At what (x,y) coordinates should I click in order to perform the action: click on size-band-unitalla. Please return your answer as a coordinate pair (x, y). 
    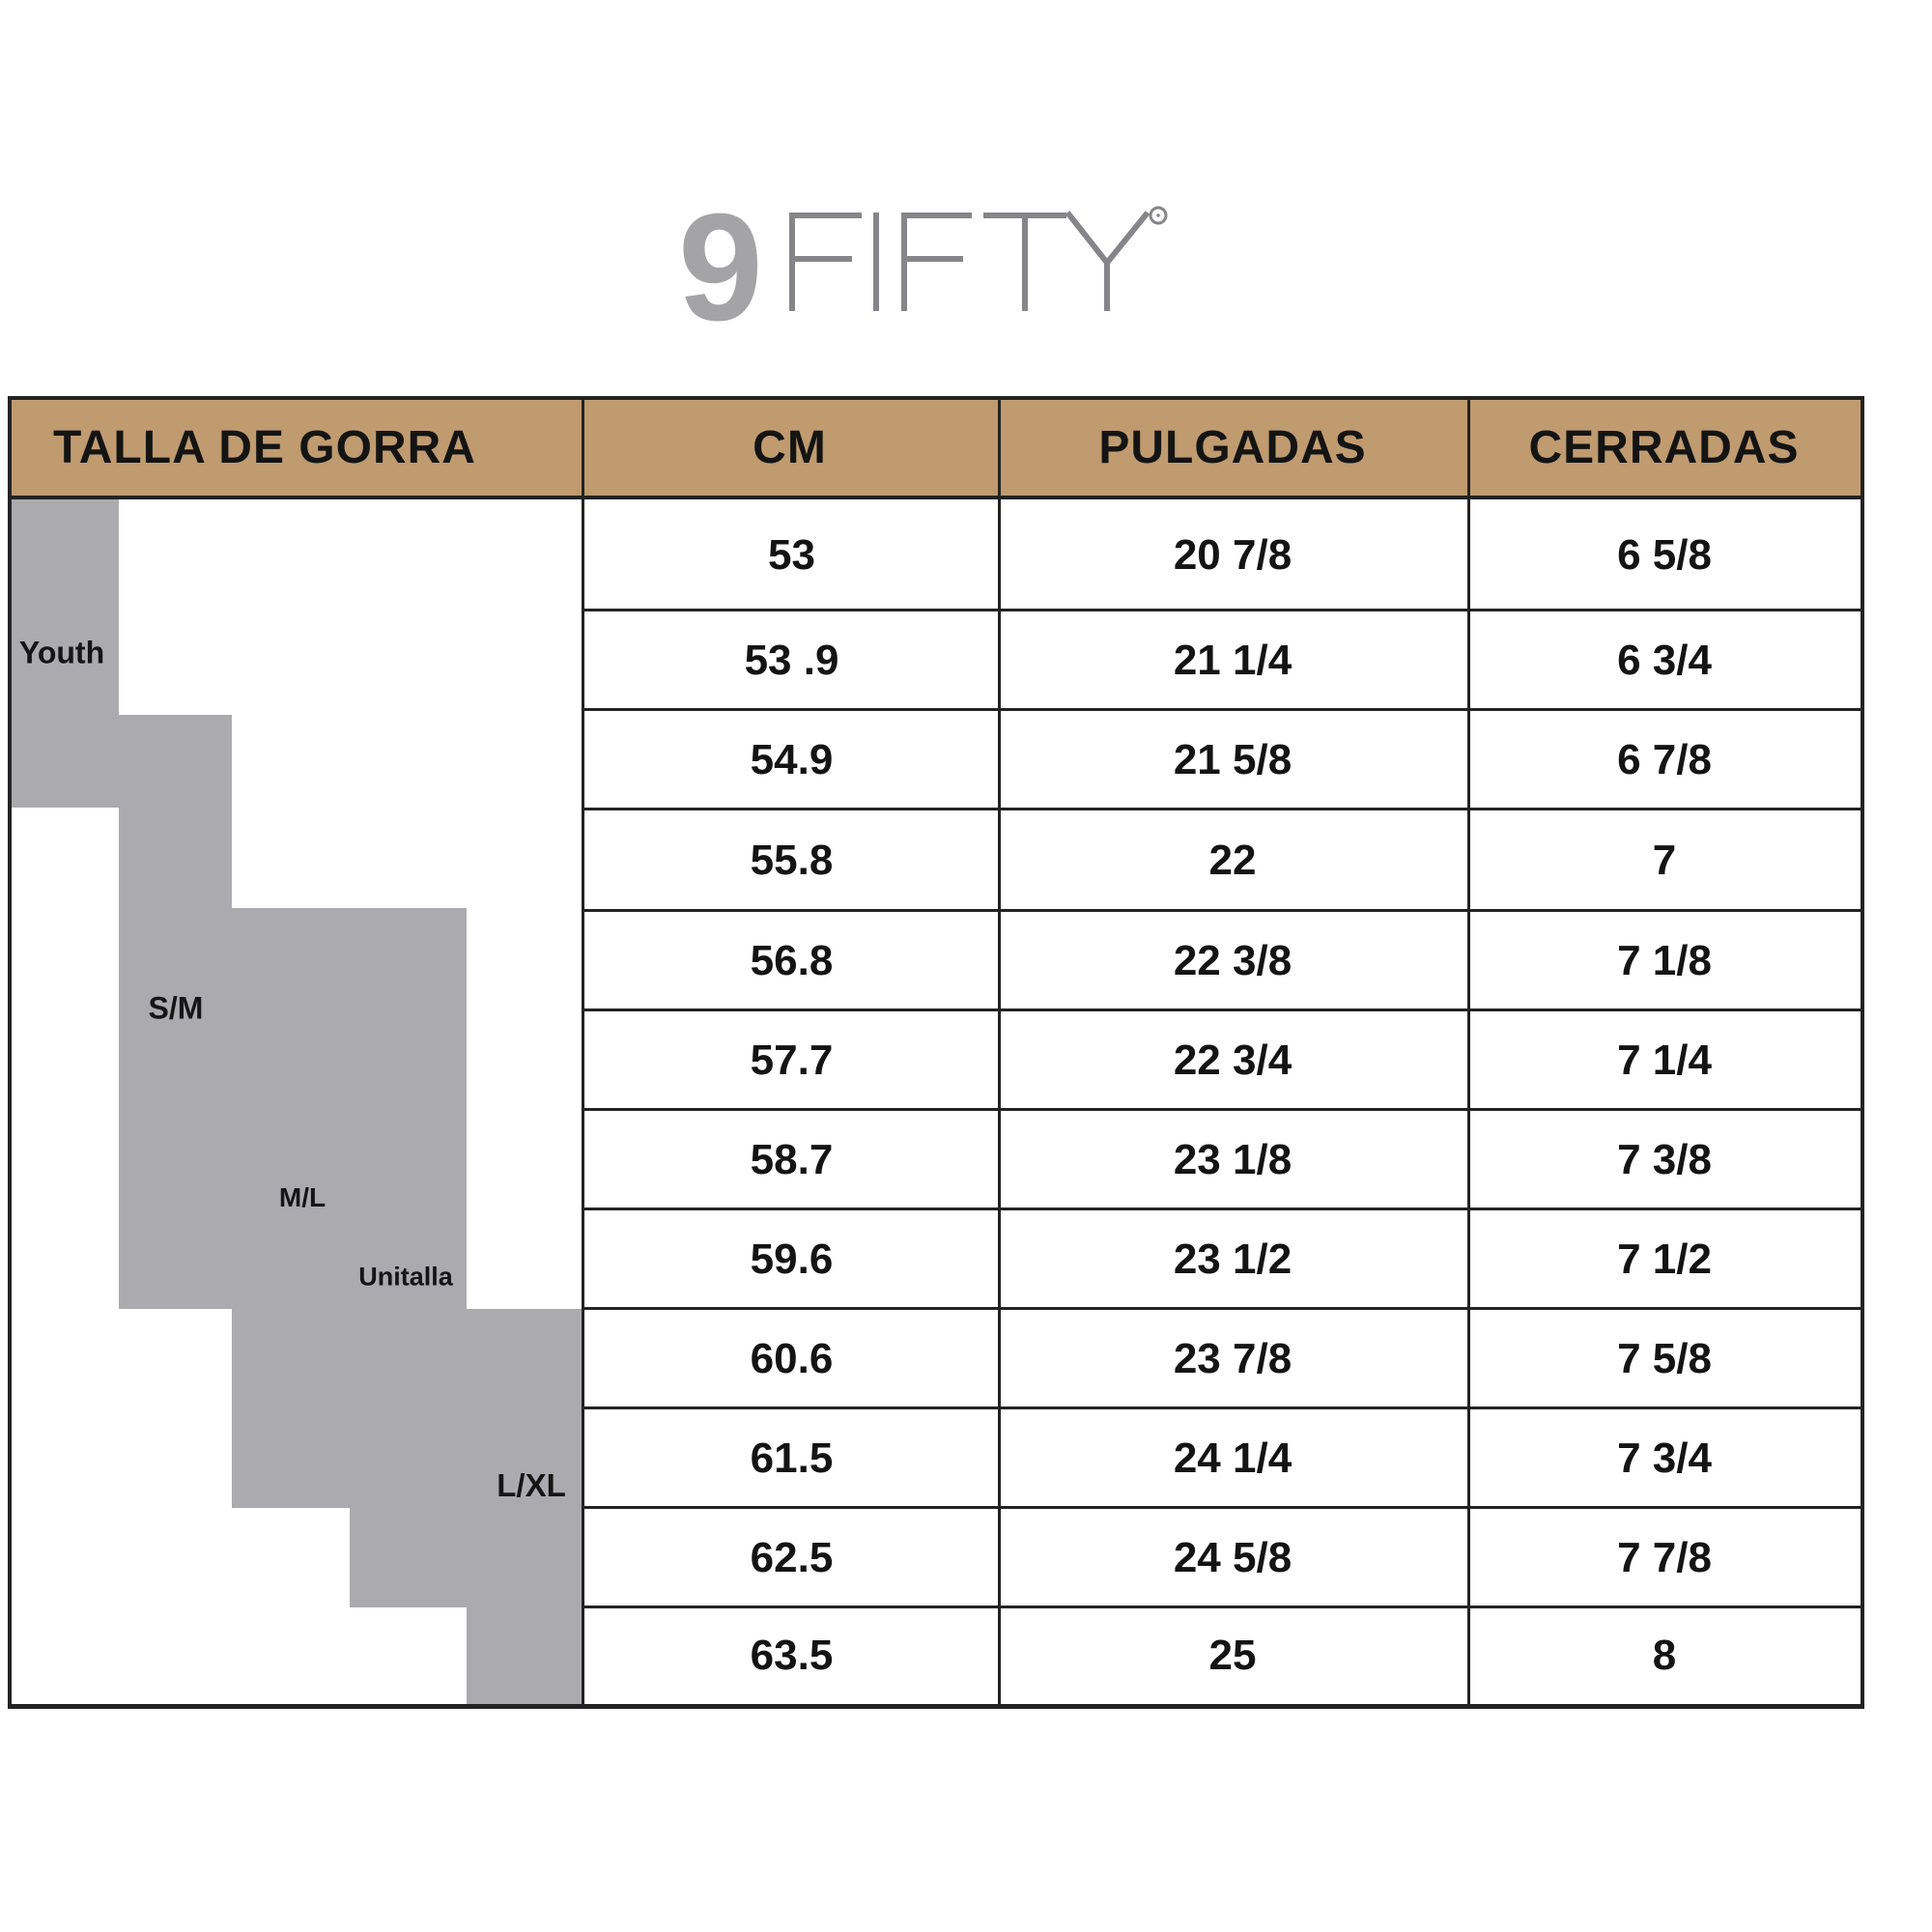
    Looking at the image, I should click on (407, 1408).